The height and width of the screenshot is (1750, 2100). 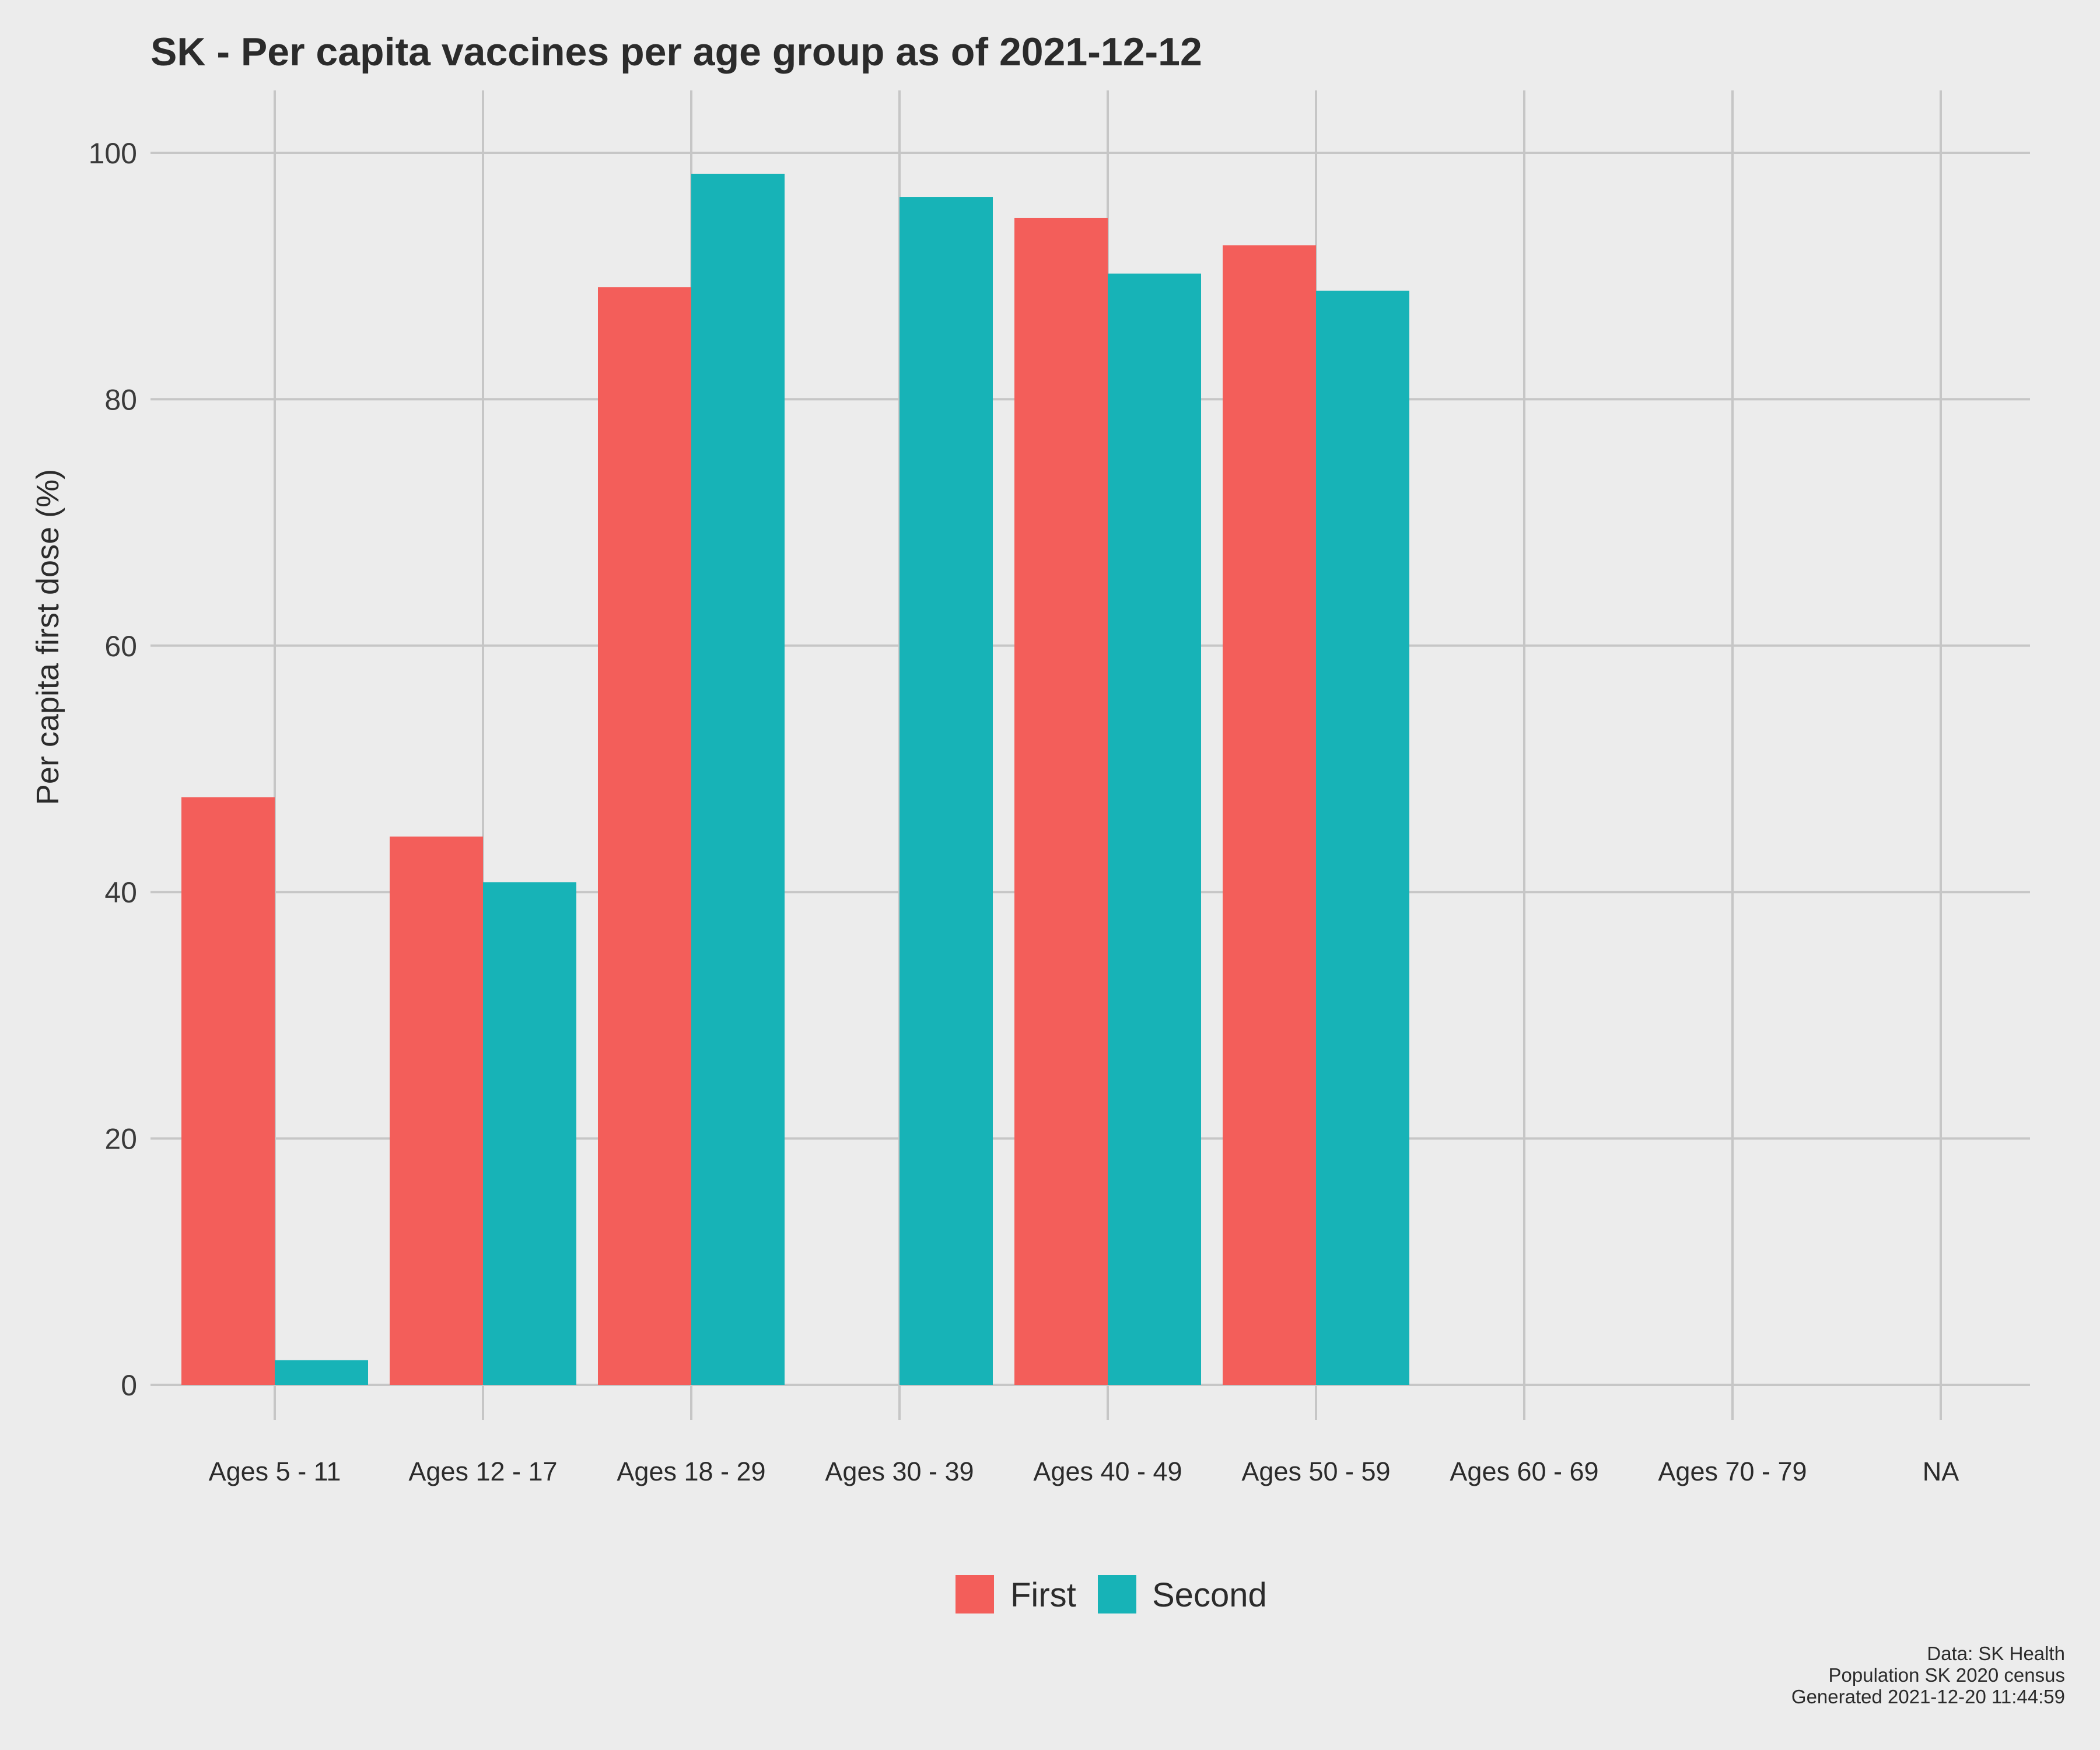 I want to click on legend-label-second: Second, so click(x=1209, y=1595).